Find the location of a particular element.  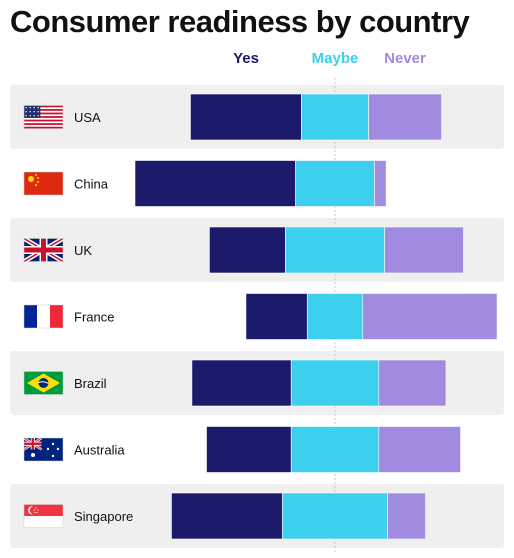

singapore-flag-icon is located at coordinates (43, 516).